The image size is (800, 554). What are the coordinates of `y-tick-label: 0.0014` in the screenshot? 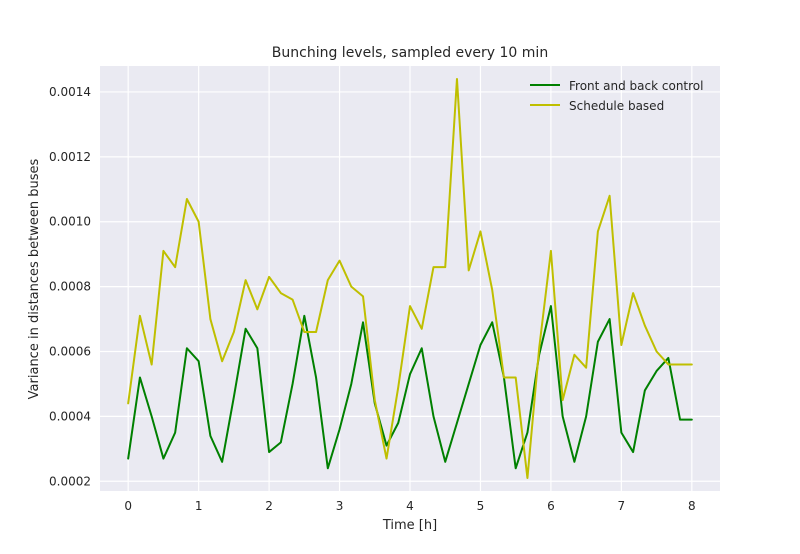 It's located at (70, 92).